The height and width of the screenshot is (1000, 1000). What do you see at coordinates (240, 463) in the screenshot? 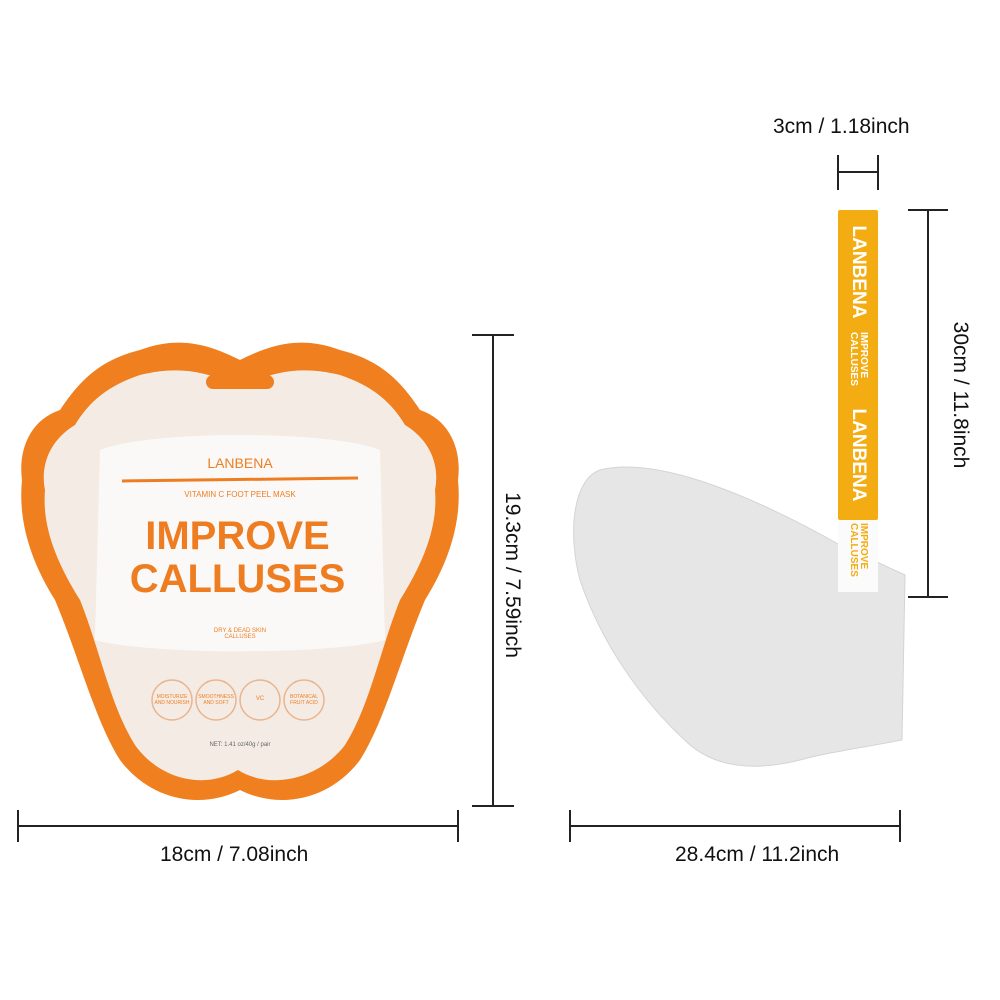
I see `package-brand: LANBENA` at bounding box center [240, 463].